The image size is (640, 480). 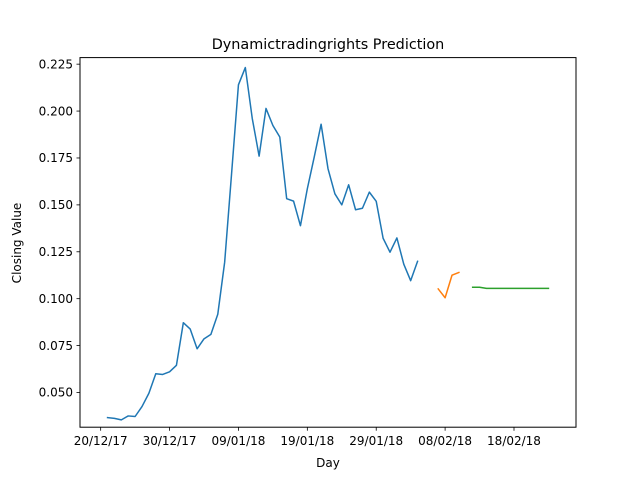 What do you see at coordinates (328, 463) in the screenshot?
I see `x-axis-label: Day` at bounding box center [328, 463].